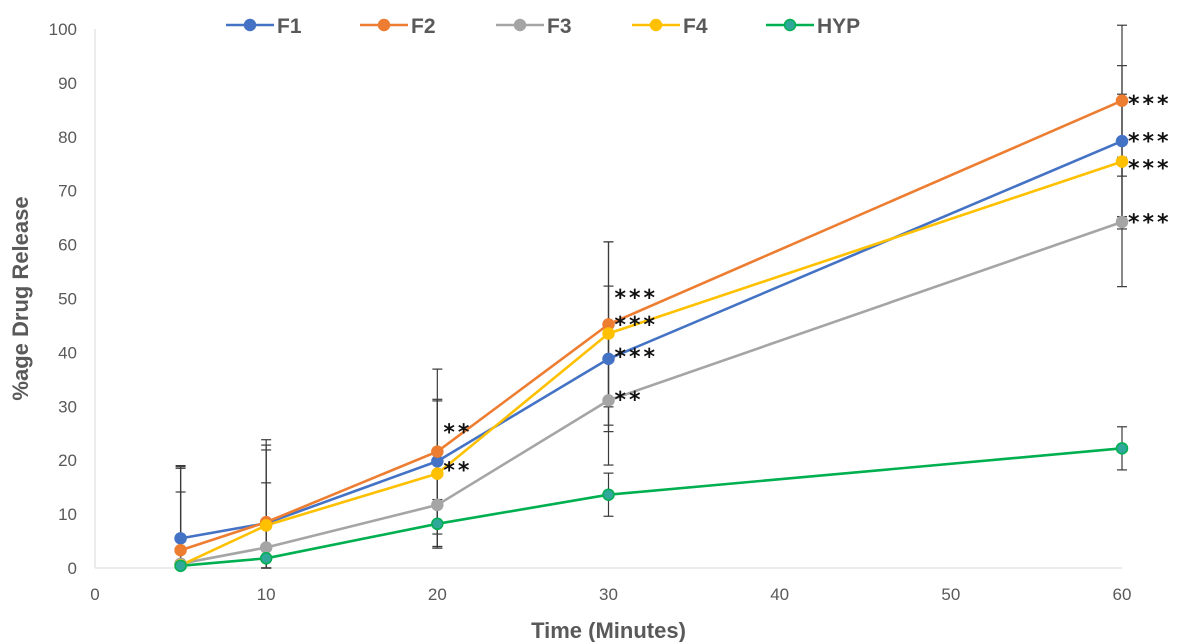  What do you see at coordinates (608, 630) in the screenshot?
I see `x-axis-title: Time (Minutes)` at bounding box center [608, 630].